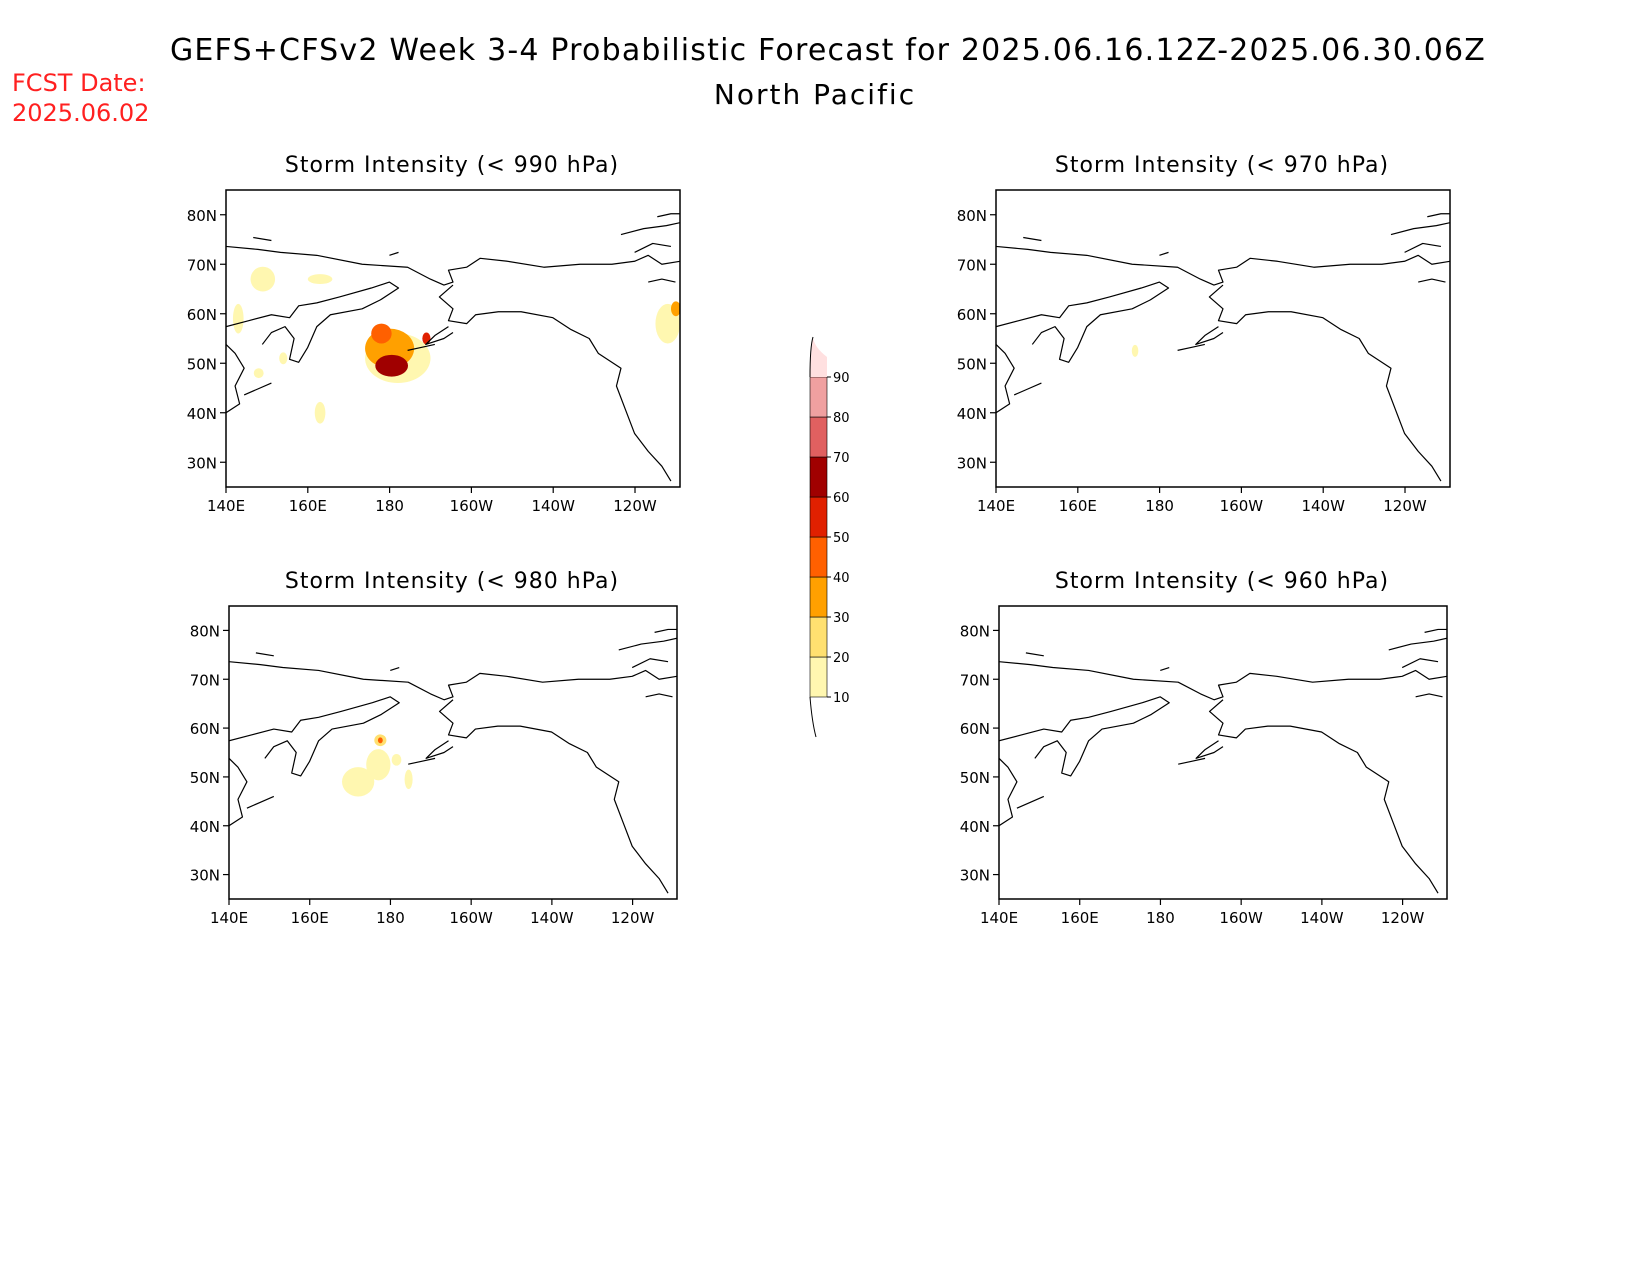 This screenshot has width=1650, height=1275. I want to click on colorbar-top-taper, so click(811, 357).